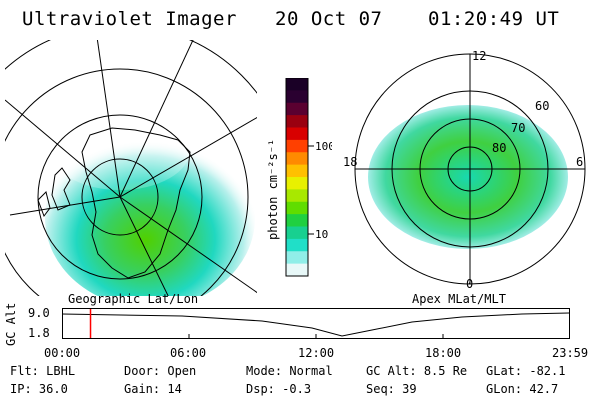 The height and width of the screenshot is (400, 600). I want to click on instrument-title: Ultraviolet Imager, so click(129, 19).